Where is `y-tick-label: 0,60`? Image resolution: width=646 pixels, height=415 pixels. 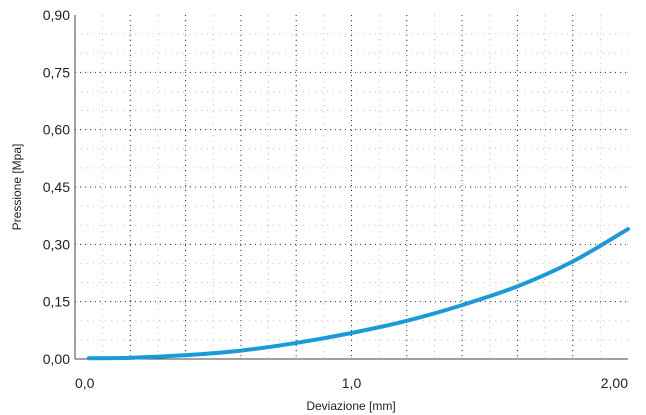
y-tick-label: 0,60 is located at coordinates (56, 130).